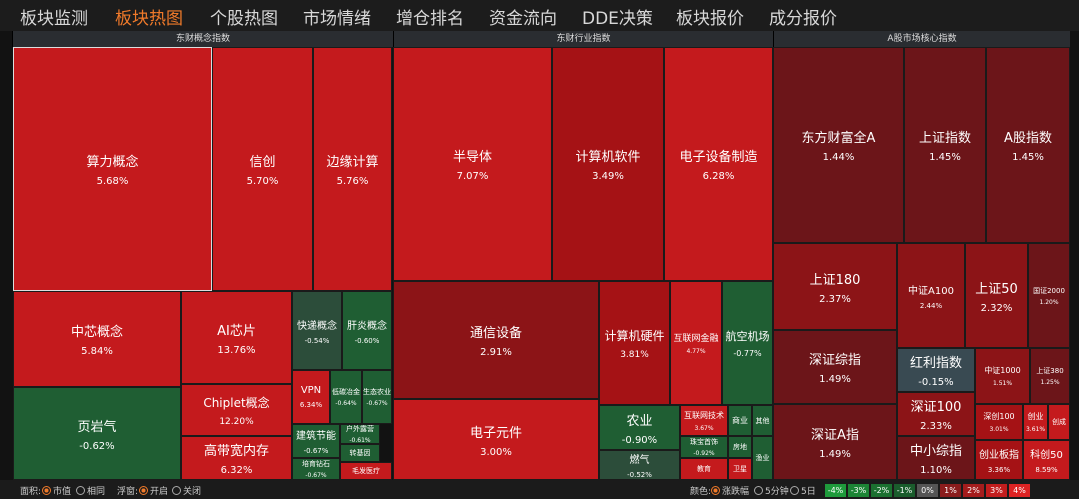  What do you see at coordinates (858, 490) in the screenshot?
I see `scale-cell: -3%` at bounding box center [858, 490].